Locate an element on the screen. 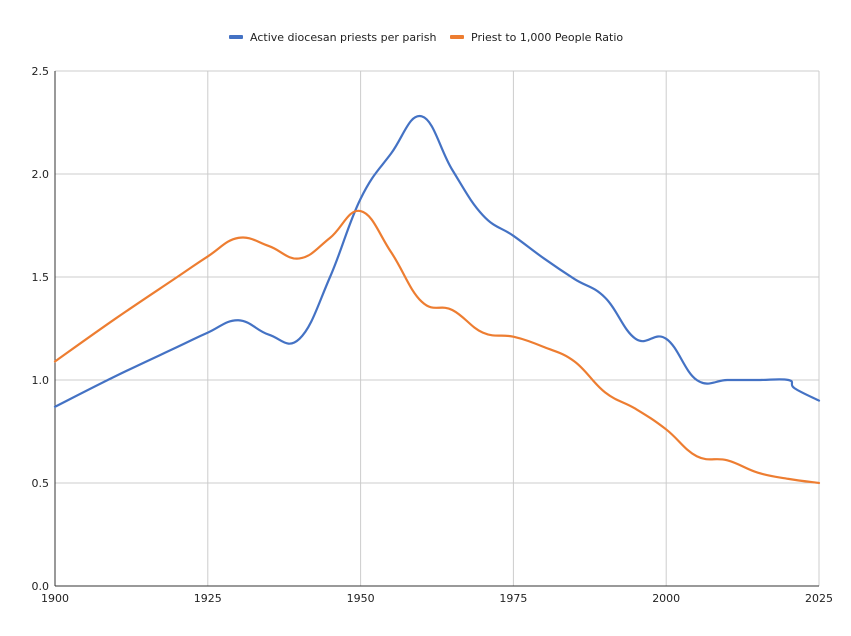  y-tick-label: 2.0 is located at coordinates (41, 174).